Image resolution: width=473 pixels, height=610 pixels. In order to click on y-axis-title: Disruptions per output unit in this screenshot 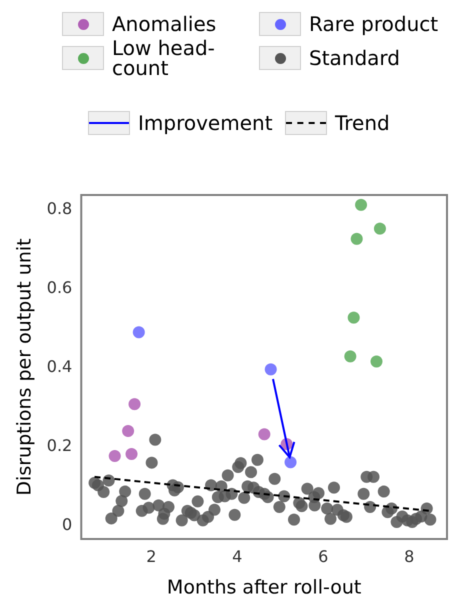, I will do `click(24, 367)`.